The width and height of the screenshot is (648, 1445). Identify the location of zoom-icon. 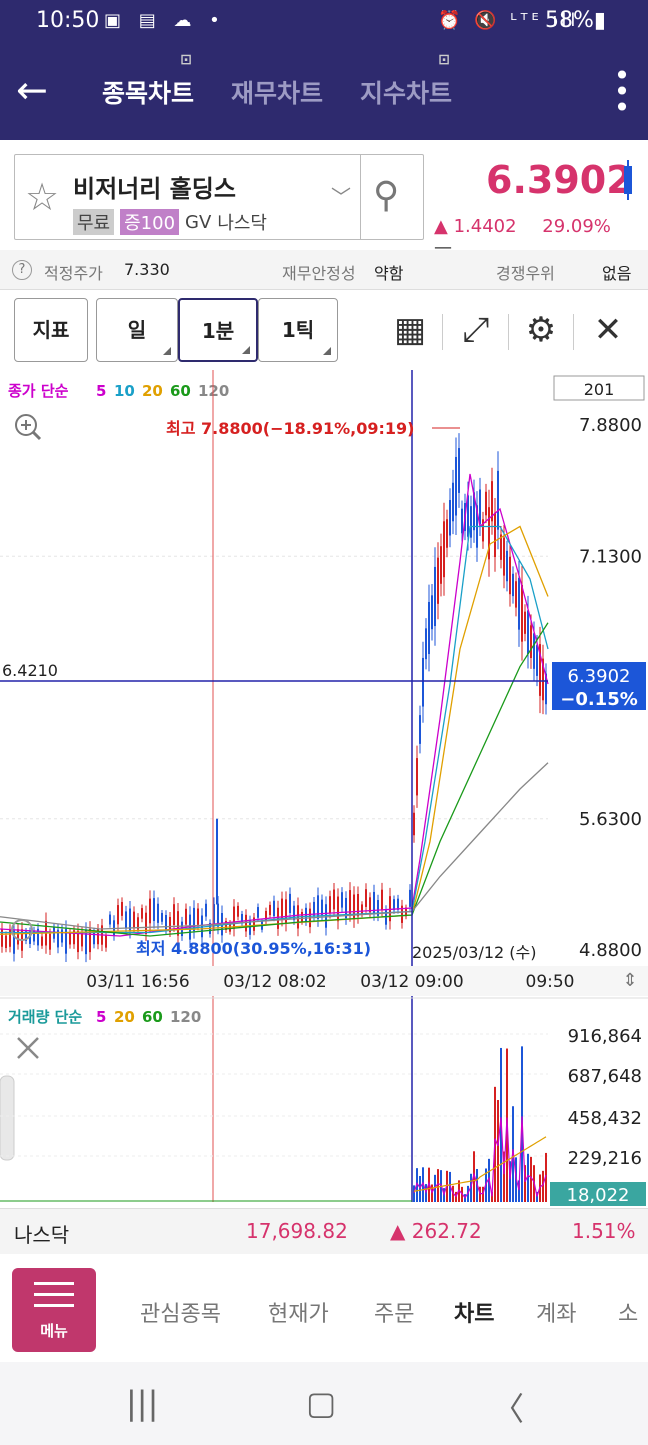
(28, 427).